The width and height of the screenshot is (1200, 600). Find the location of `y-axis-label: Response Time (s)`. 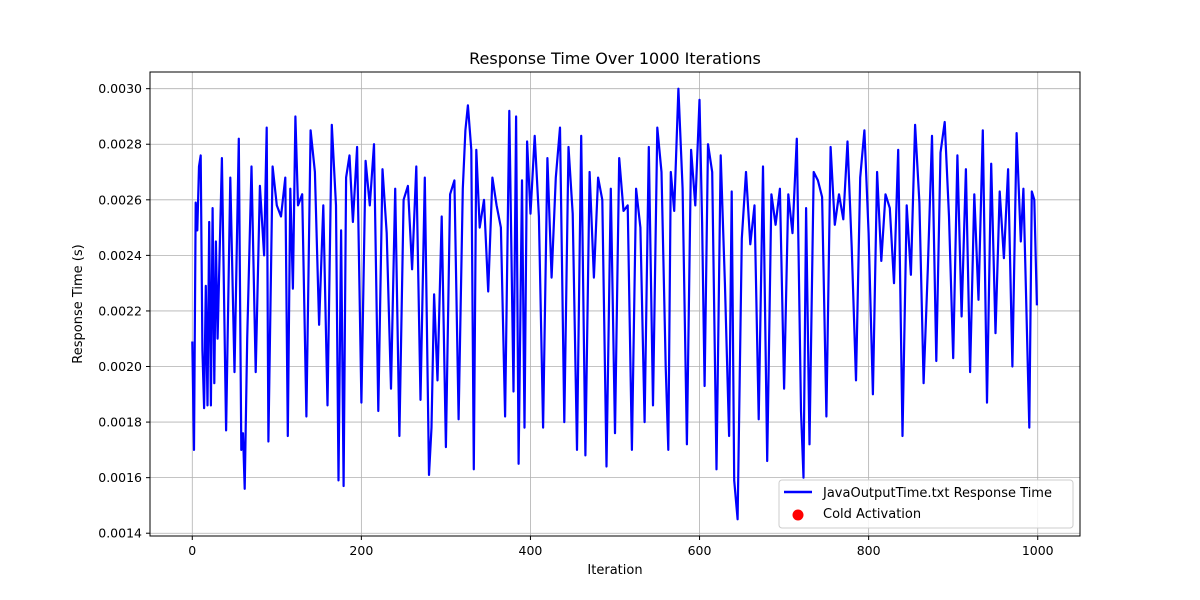

y-axis-label: Response Time (s) is located at coordinates (78, 303).